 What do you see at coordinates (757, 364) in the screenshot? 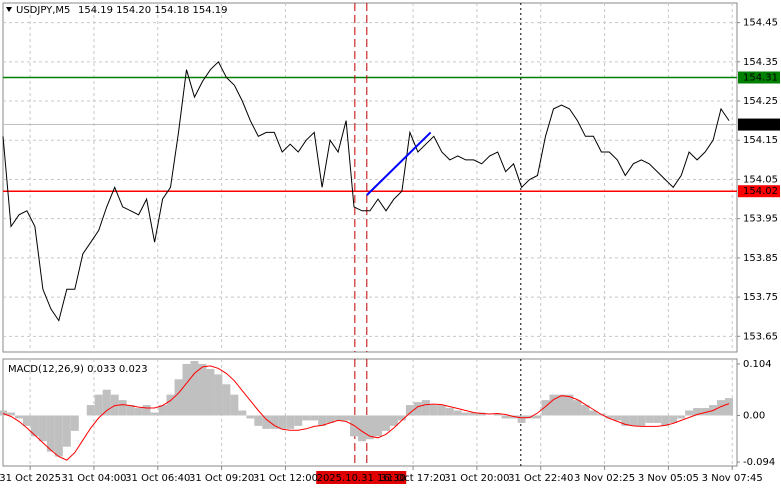
I see `y-tick-label: 0.104` at bounding box center [757, 364].